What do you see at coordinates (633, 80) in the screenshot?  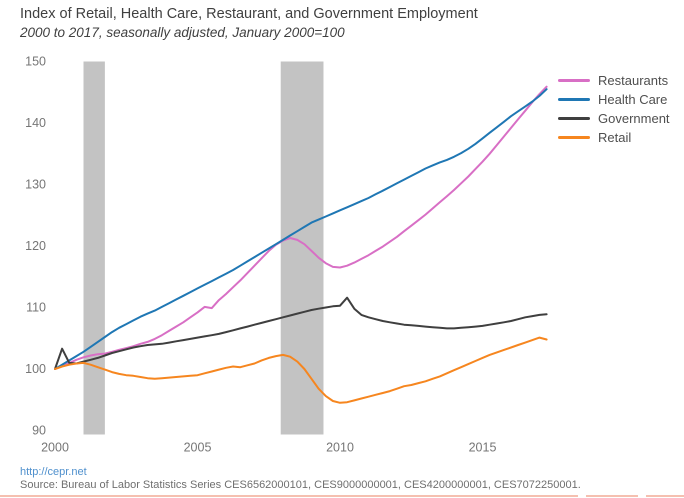 I see `legend-label: Restaurants` at bounding box center [633, 80].